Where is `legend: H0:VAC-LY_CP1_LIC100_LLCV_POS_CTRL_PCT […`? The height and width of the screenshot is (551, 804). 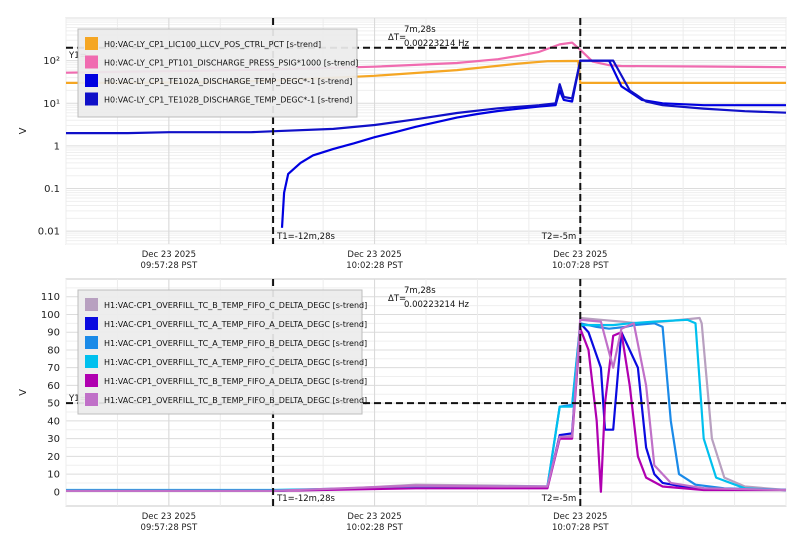 legend: H0:VAC-LY_CP1_LIC100_LLCV_POS_CTRL_PCT [… is located at coordinates (217, 73).